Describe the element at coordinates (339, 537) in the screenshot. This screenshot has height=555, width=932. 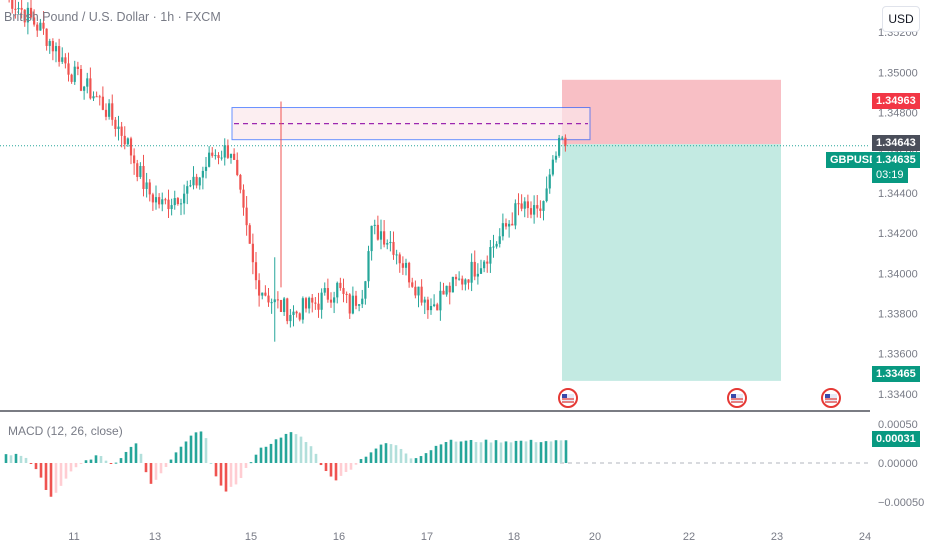
I see `time-tick-label: 16` at that location.